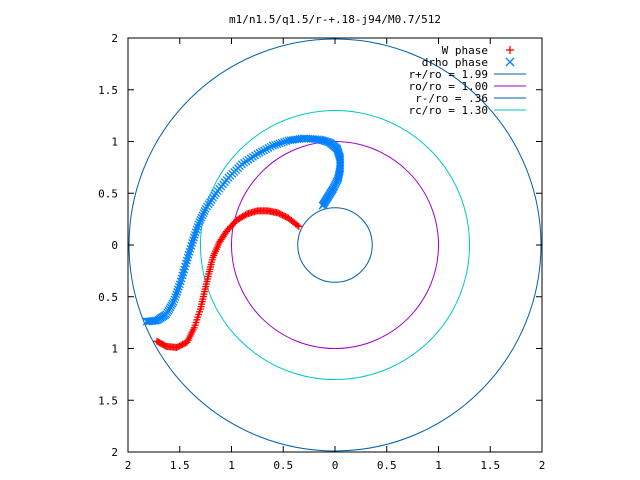  I want to click on legend-label: r+/ro = 1.99, so click(448, 74).